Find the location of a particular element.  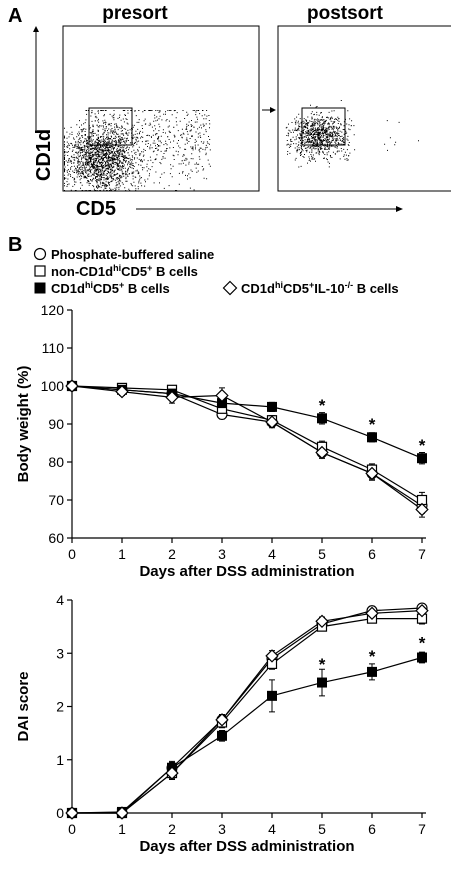

legend-label: Phosphate-buffered saline is located at coordinates (132, 254).